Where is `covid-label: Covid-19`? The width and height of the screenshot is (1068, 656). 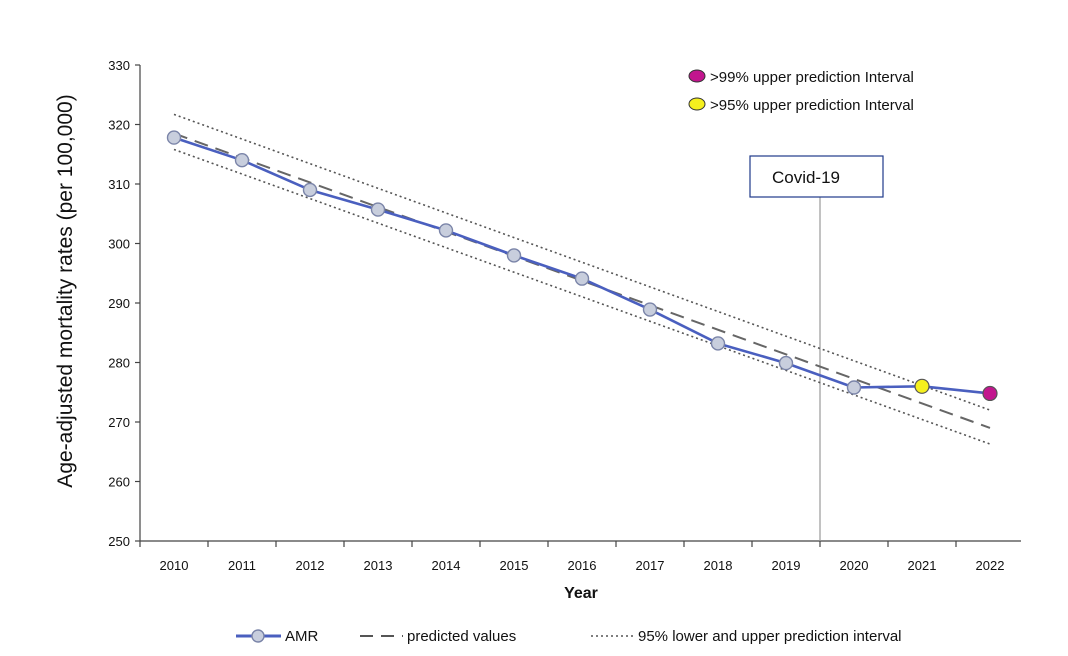 covid-label: Covid-19 is located at coordinates (806, 177).